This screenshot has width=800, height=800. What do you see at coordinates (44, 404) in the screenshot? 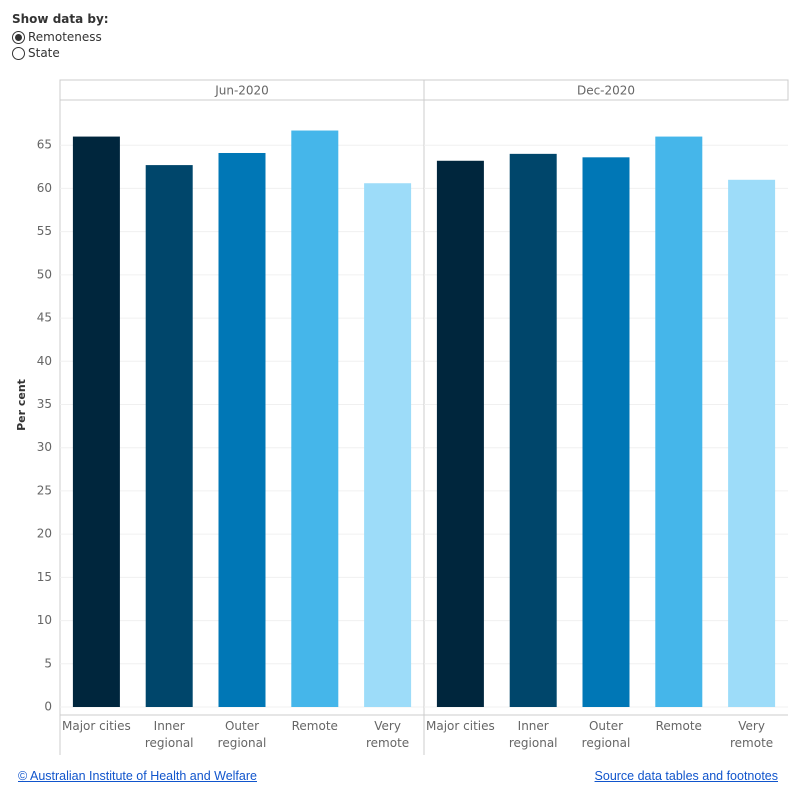
I see `y-tick-label: 35` at bounding box center [44, 404].